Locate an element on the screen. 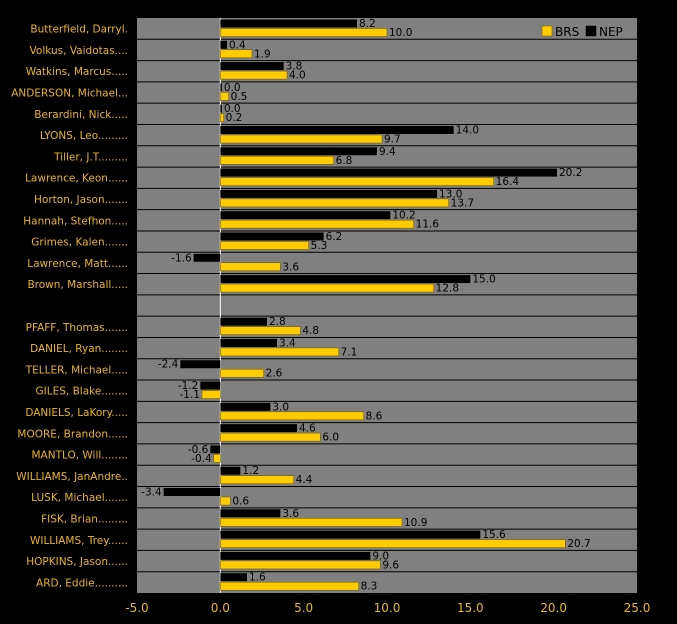 This screenshot has height=624, width=677. value-label: 9.7 is located at coordinates (392, 139).